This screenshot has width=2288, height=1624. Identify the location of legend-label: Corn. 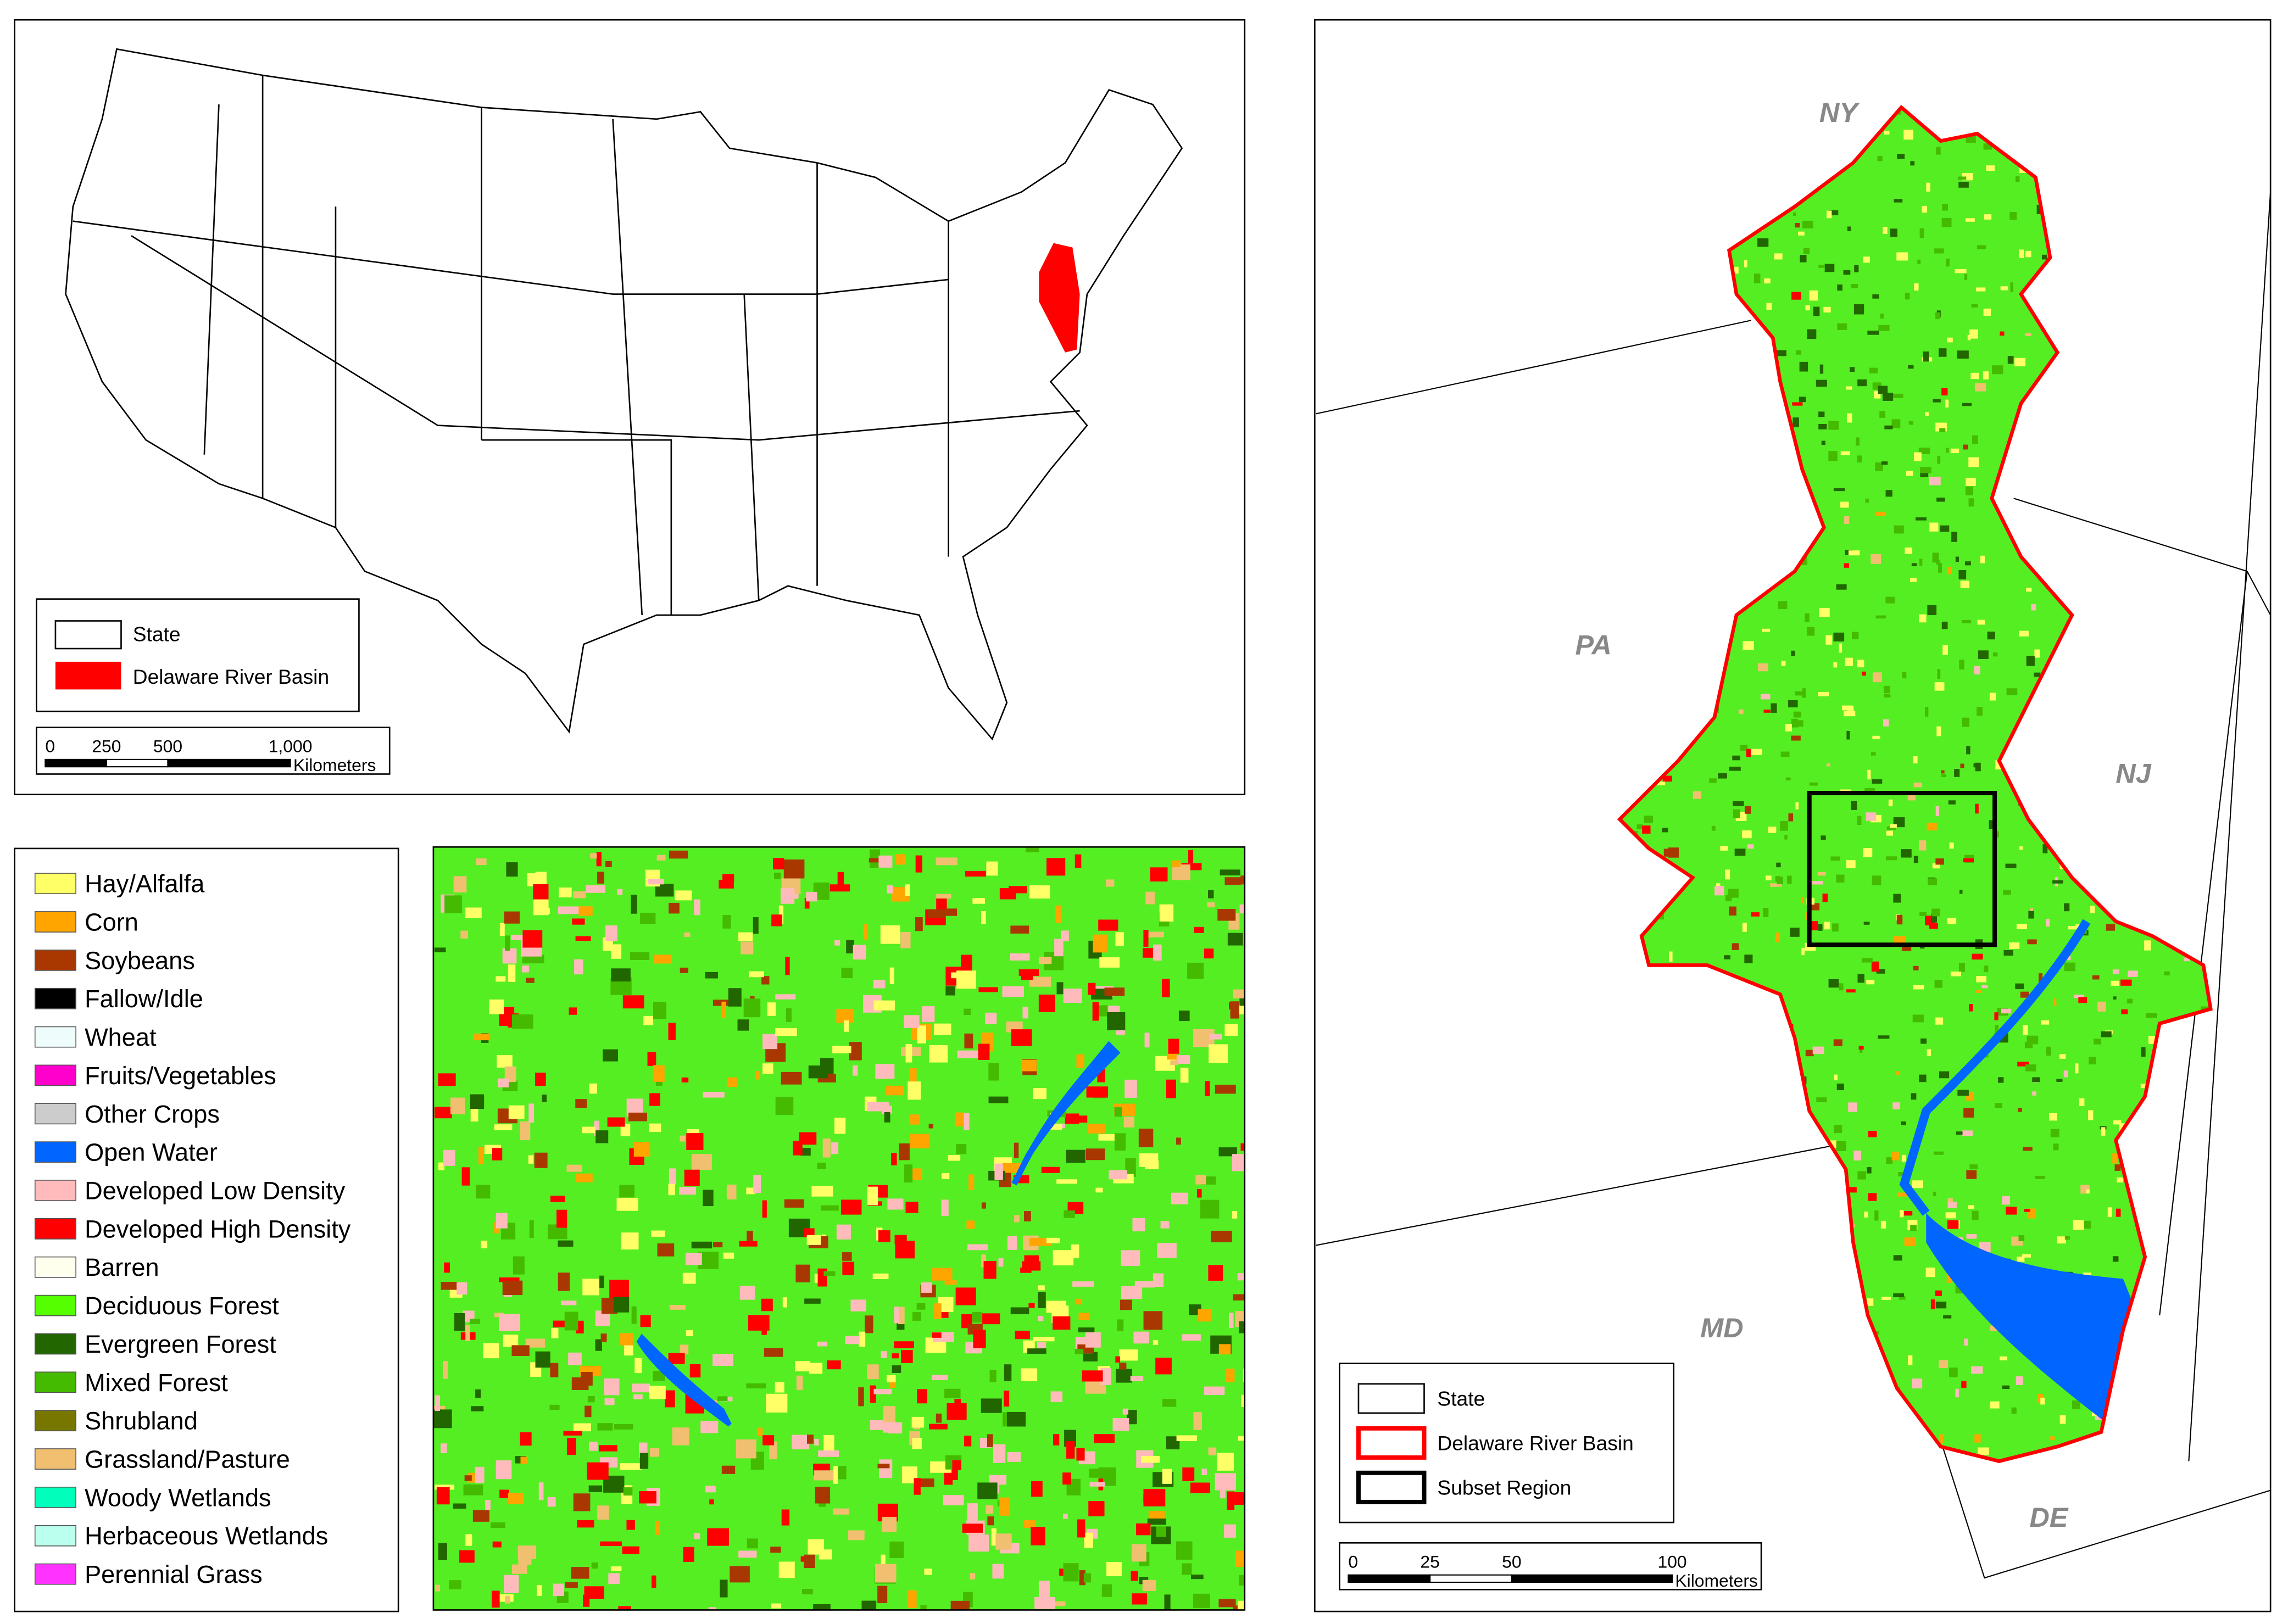
(111, 922).